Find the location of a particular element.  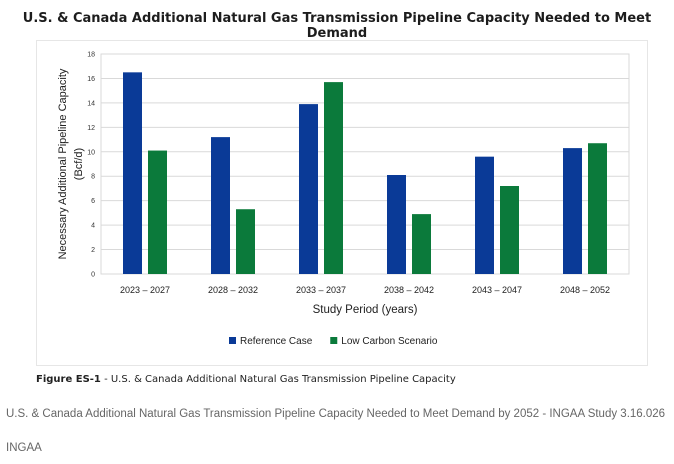

x-tick-label: 2023 – 2027 is located at coordinates (145, 290).